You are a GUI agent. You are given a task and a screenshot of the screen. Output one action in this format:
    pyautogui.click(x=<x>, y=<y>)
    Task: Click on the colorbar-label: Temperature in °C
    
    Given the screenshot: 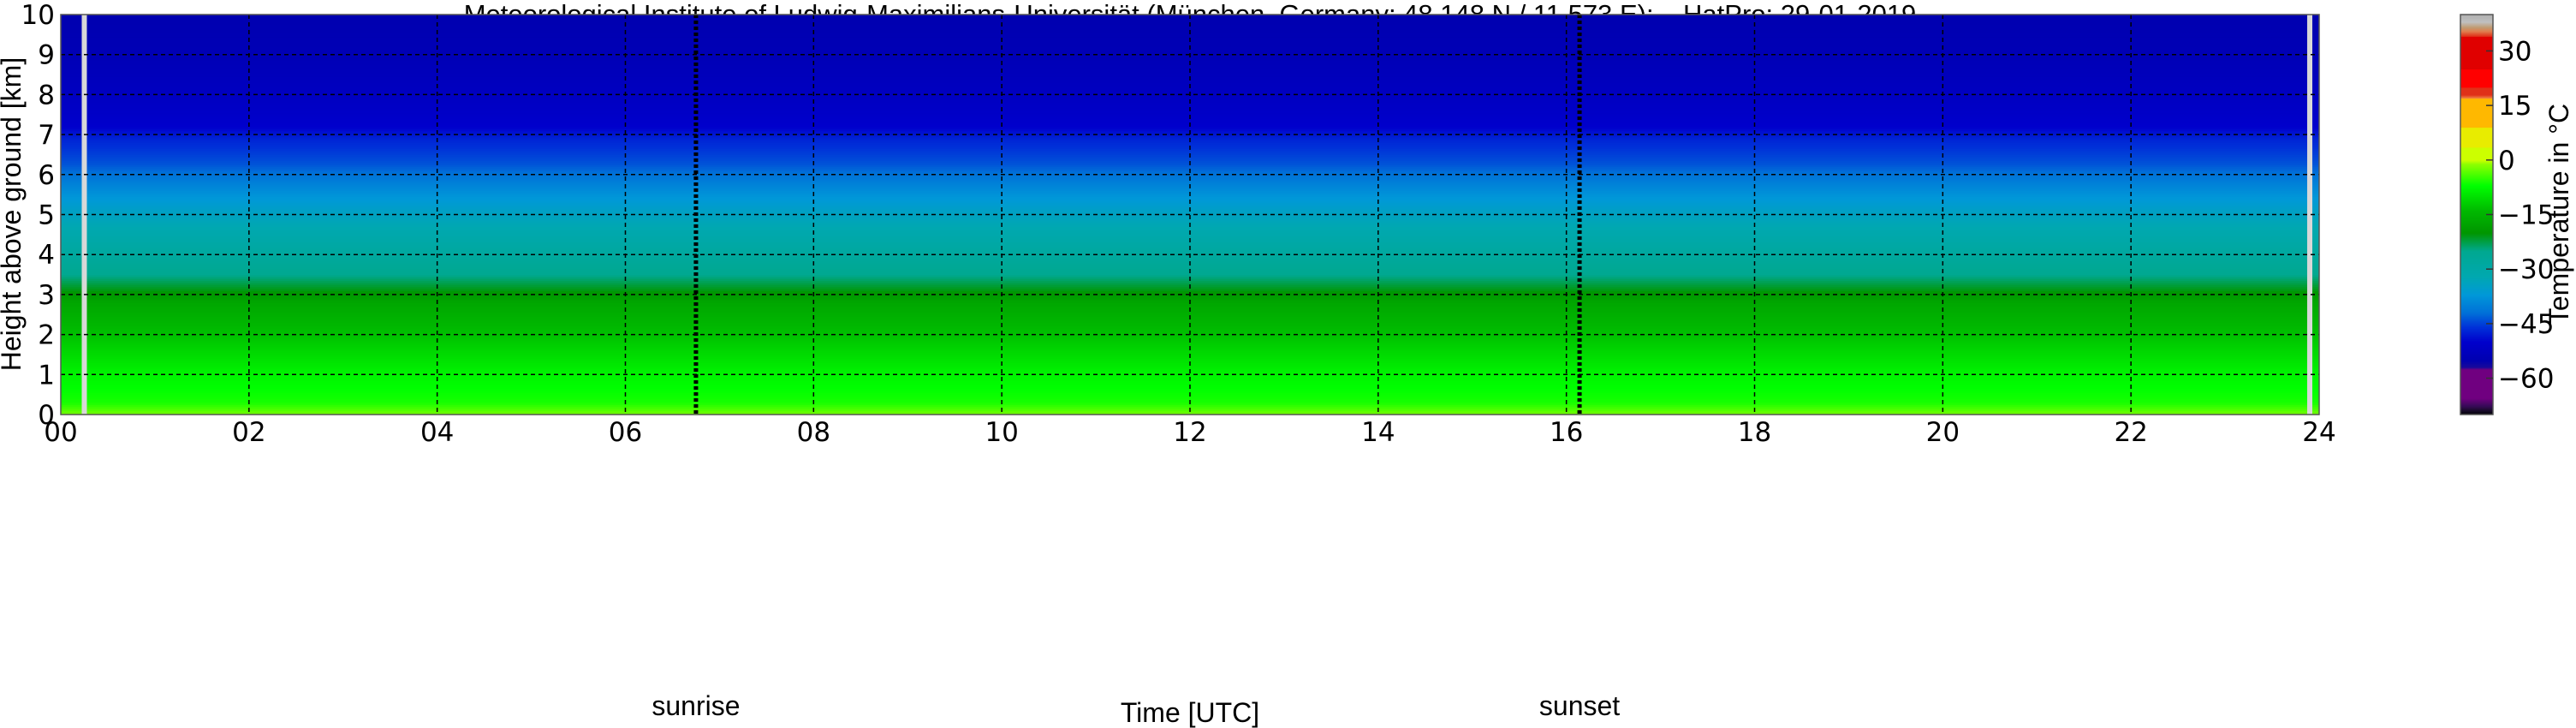 What is the action you would take?
    pyautogui.click(x=2558, y=214)
    